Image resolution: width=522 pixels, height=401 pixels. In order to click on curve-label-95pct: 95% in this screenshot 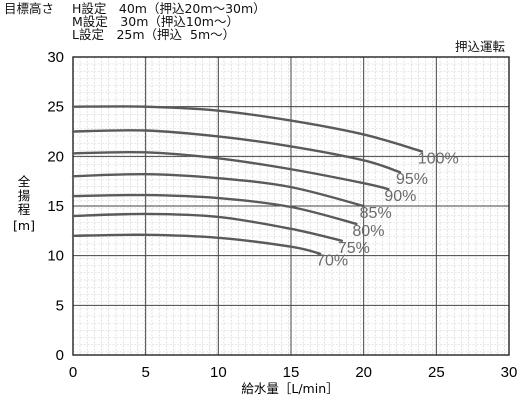, I will do `click(412, 179)`.